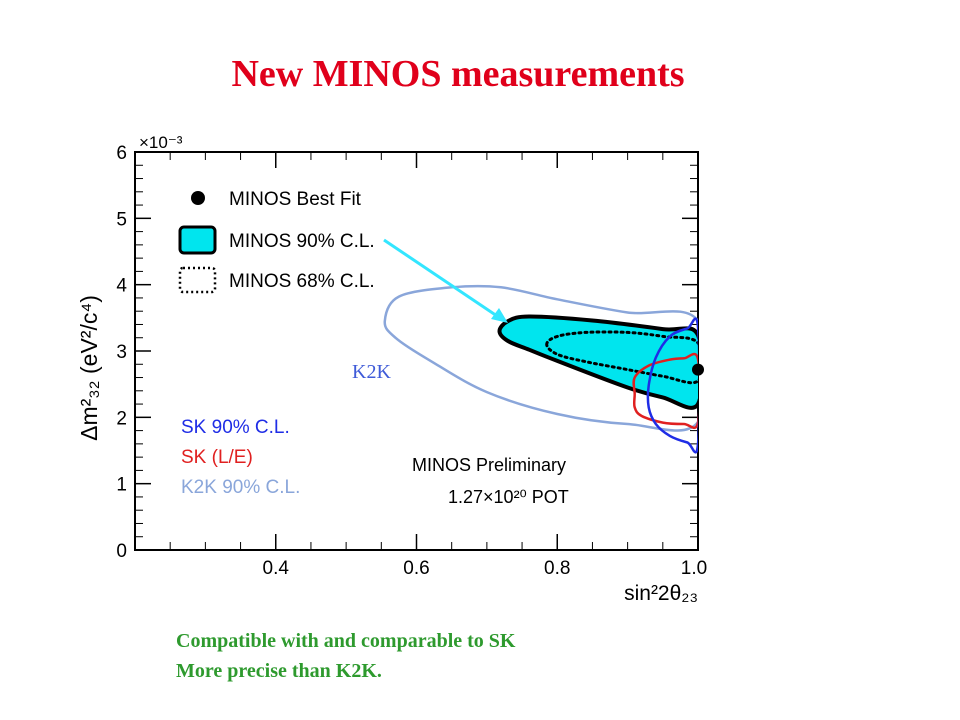  Describe the element at coordinates (161, 142) in the screenshot. I see `y-multiplier: ×10⁻³` at that location.